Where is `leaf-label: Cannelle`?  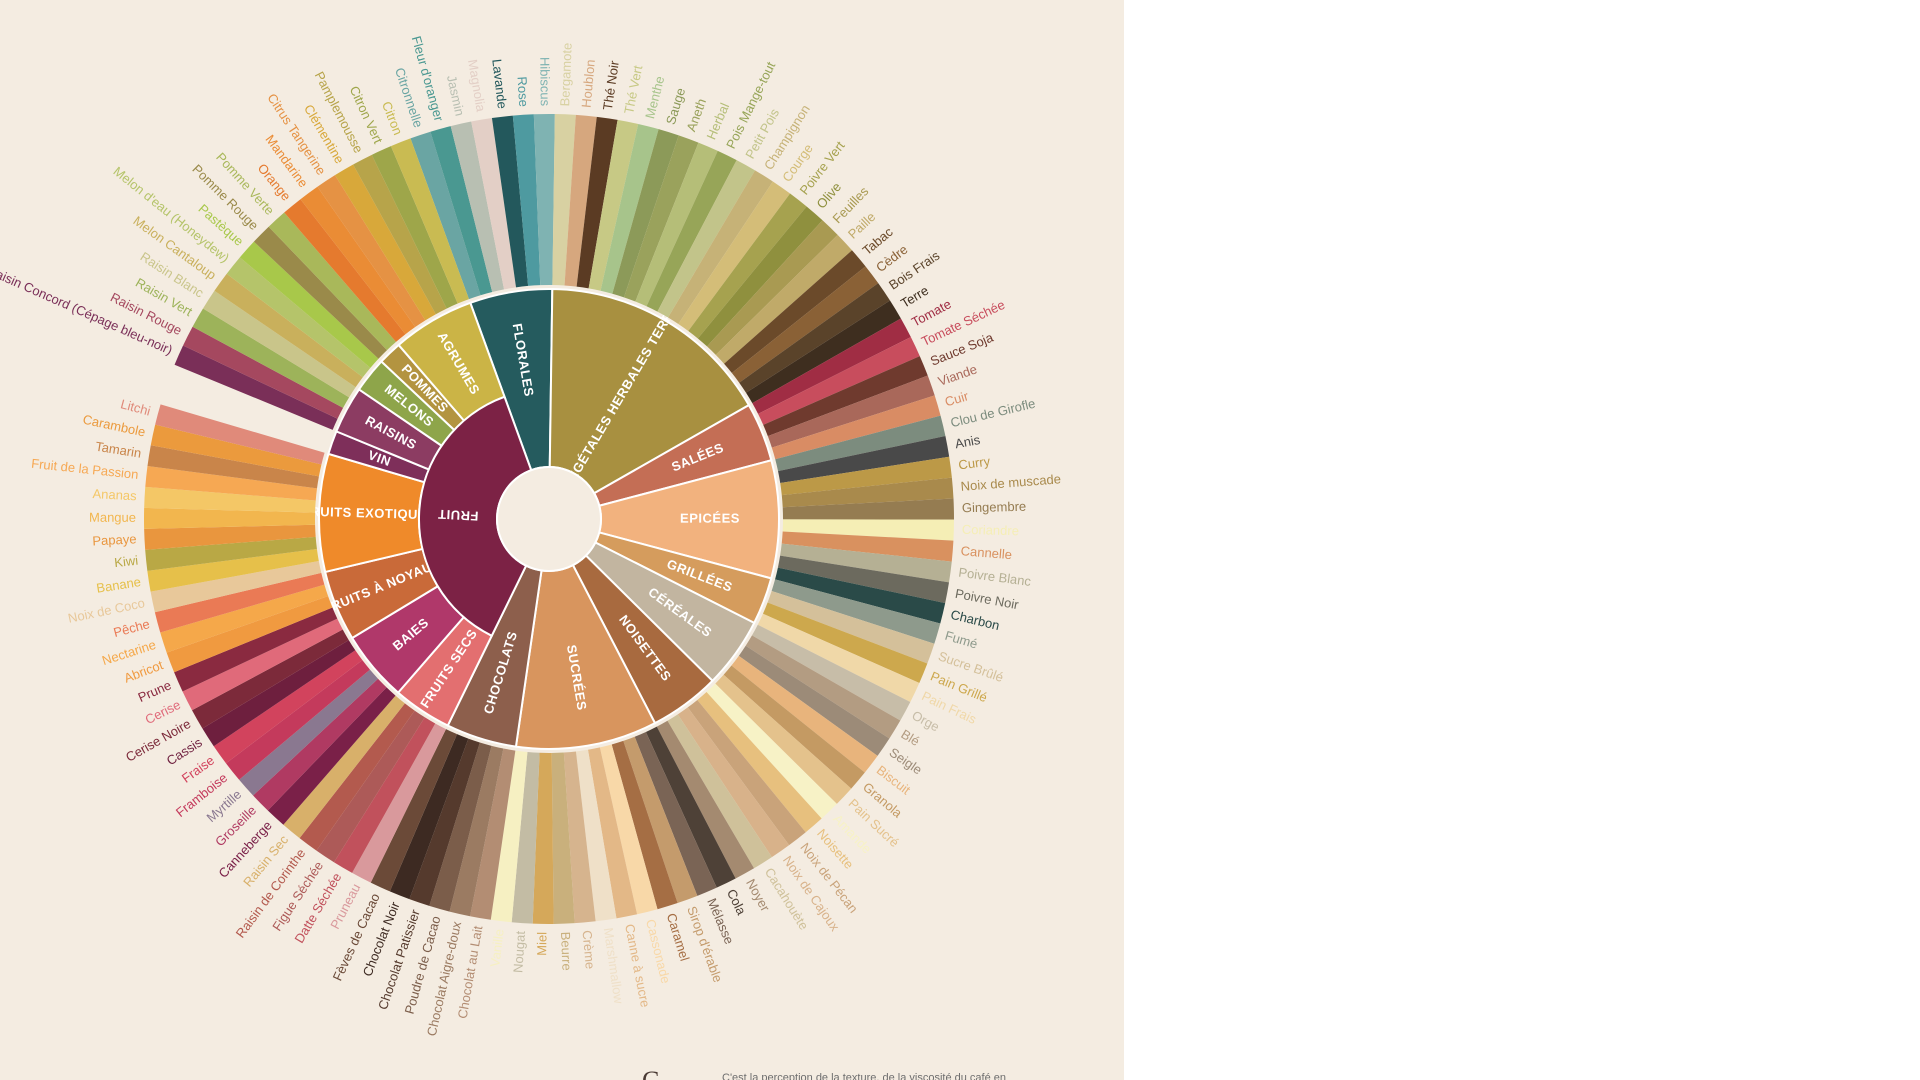
leaf-label: Cannelle is located at coordinates (986, 552).